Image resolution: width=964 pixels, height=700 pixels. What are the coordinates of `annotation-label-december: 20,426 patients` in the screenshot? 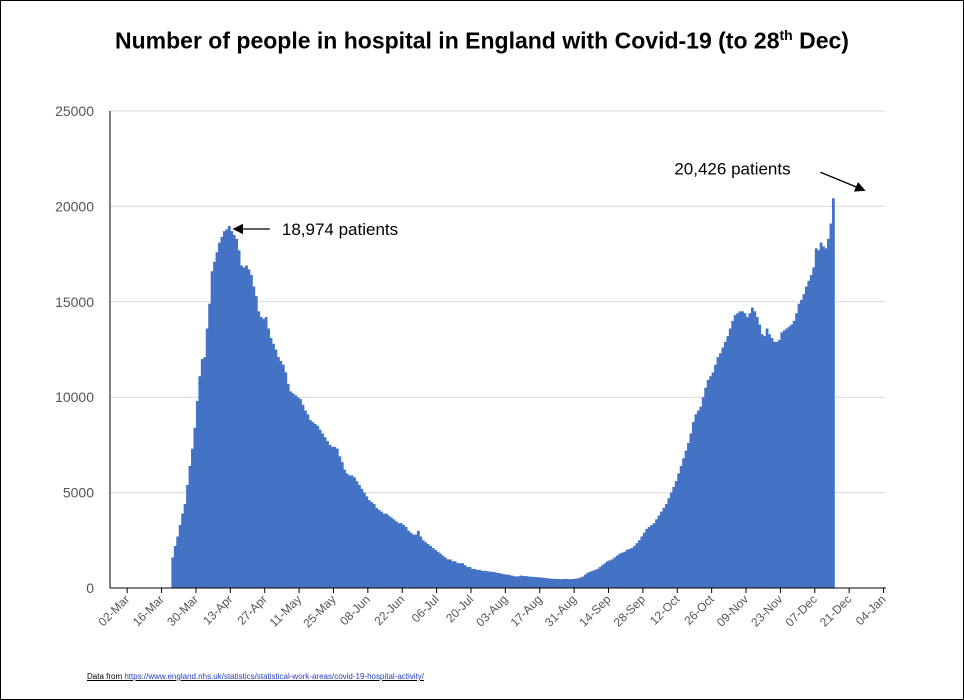 It's located at (732, 168).